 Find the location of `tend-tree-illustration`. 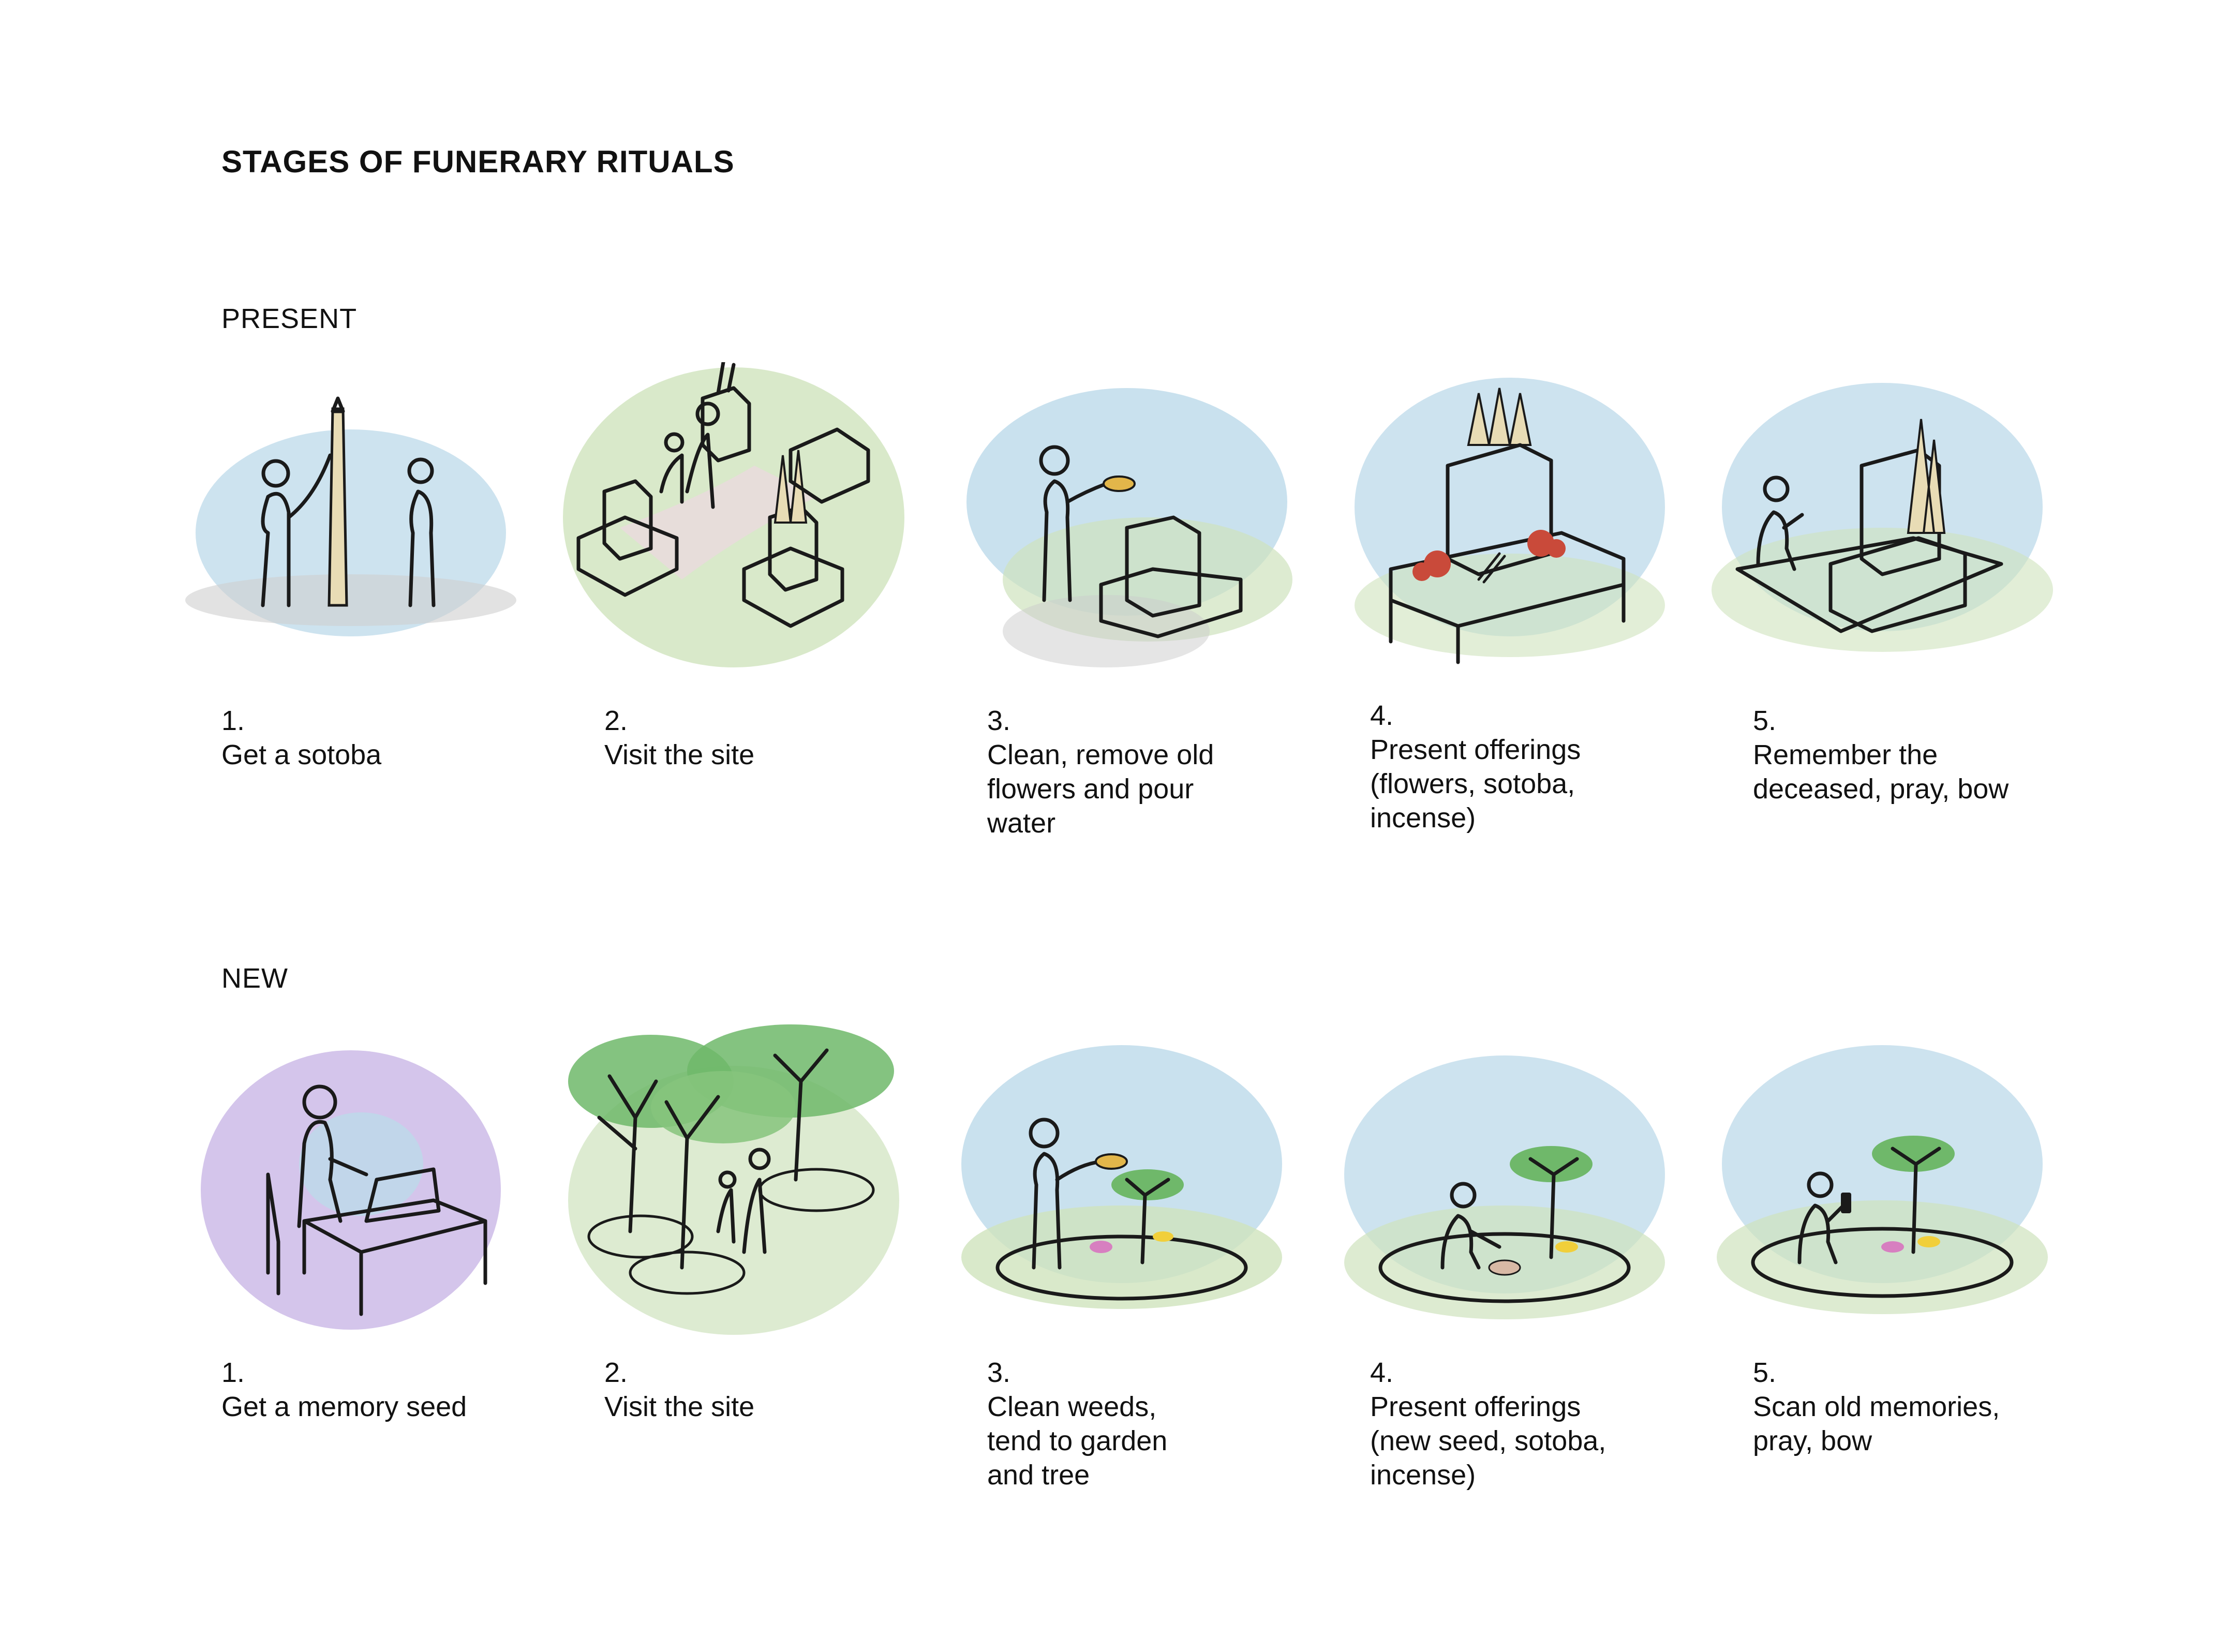

tend-tree-illustration is located at coordinates (1116, 1190).